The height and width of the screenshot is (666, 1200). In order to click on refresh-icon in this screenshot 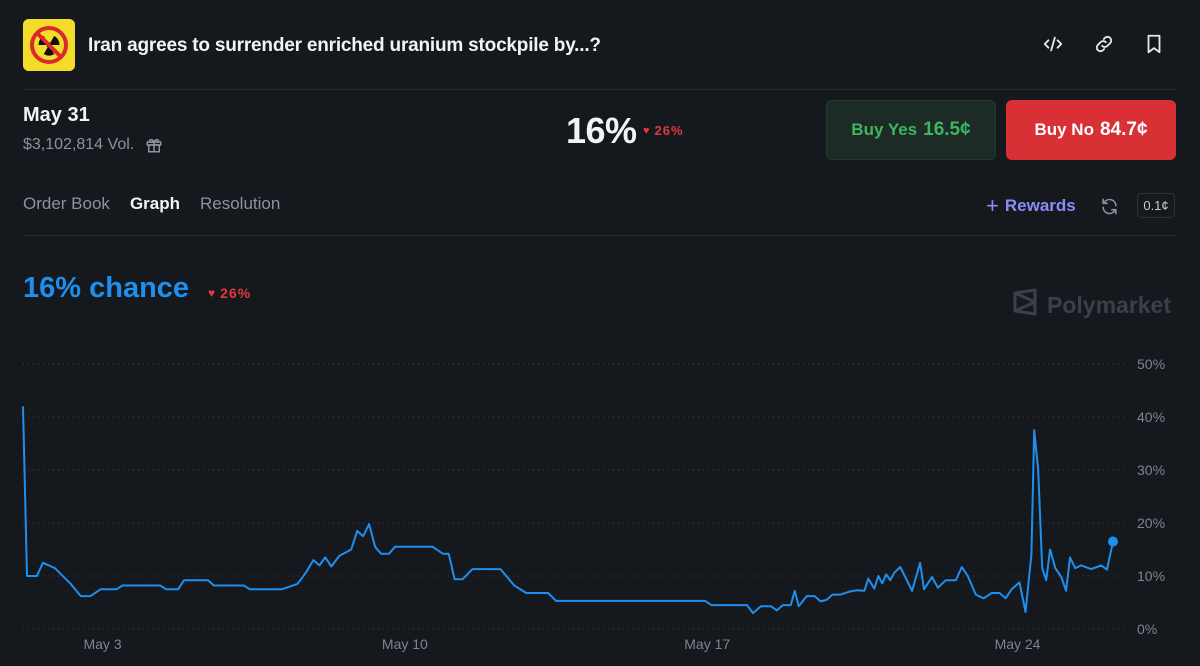, I will do `click(1109, 206)`.